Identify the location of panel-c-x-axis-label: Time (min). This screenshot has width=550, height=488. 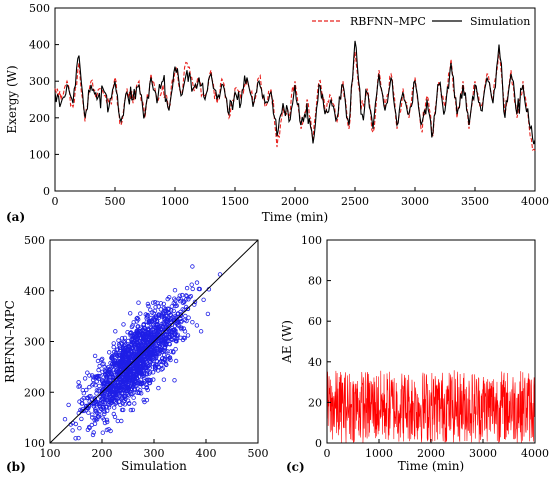
(431, 466).